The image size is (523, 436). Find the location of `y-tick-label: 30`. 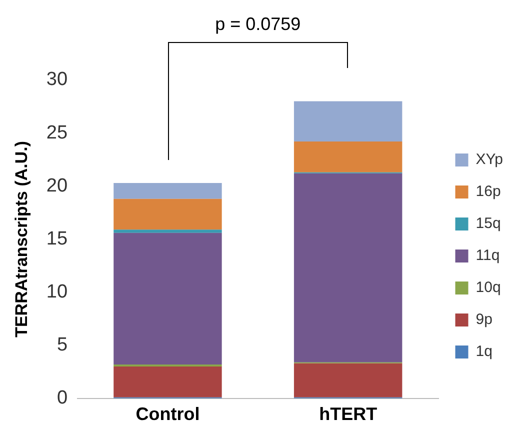

y-tick-label: 30 is located at coordinates (57, 79).